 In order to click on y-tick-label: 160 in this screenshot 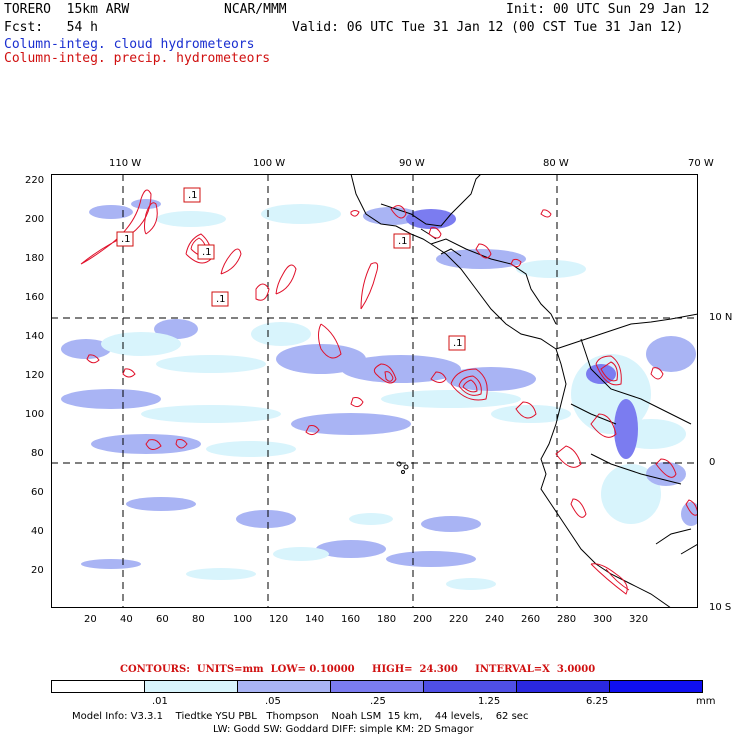, I will do `click(35, 297)`.